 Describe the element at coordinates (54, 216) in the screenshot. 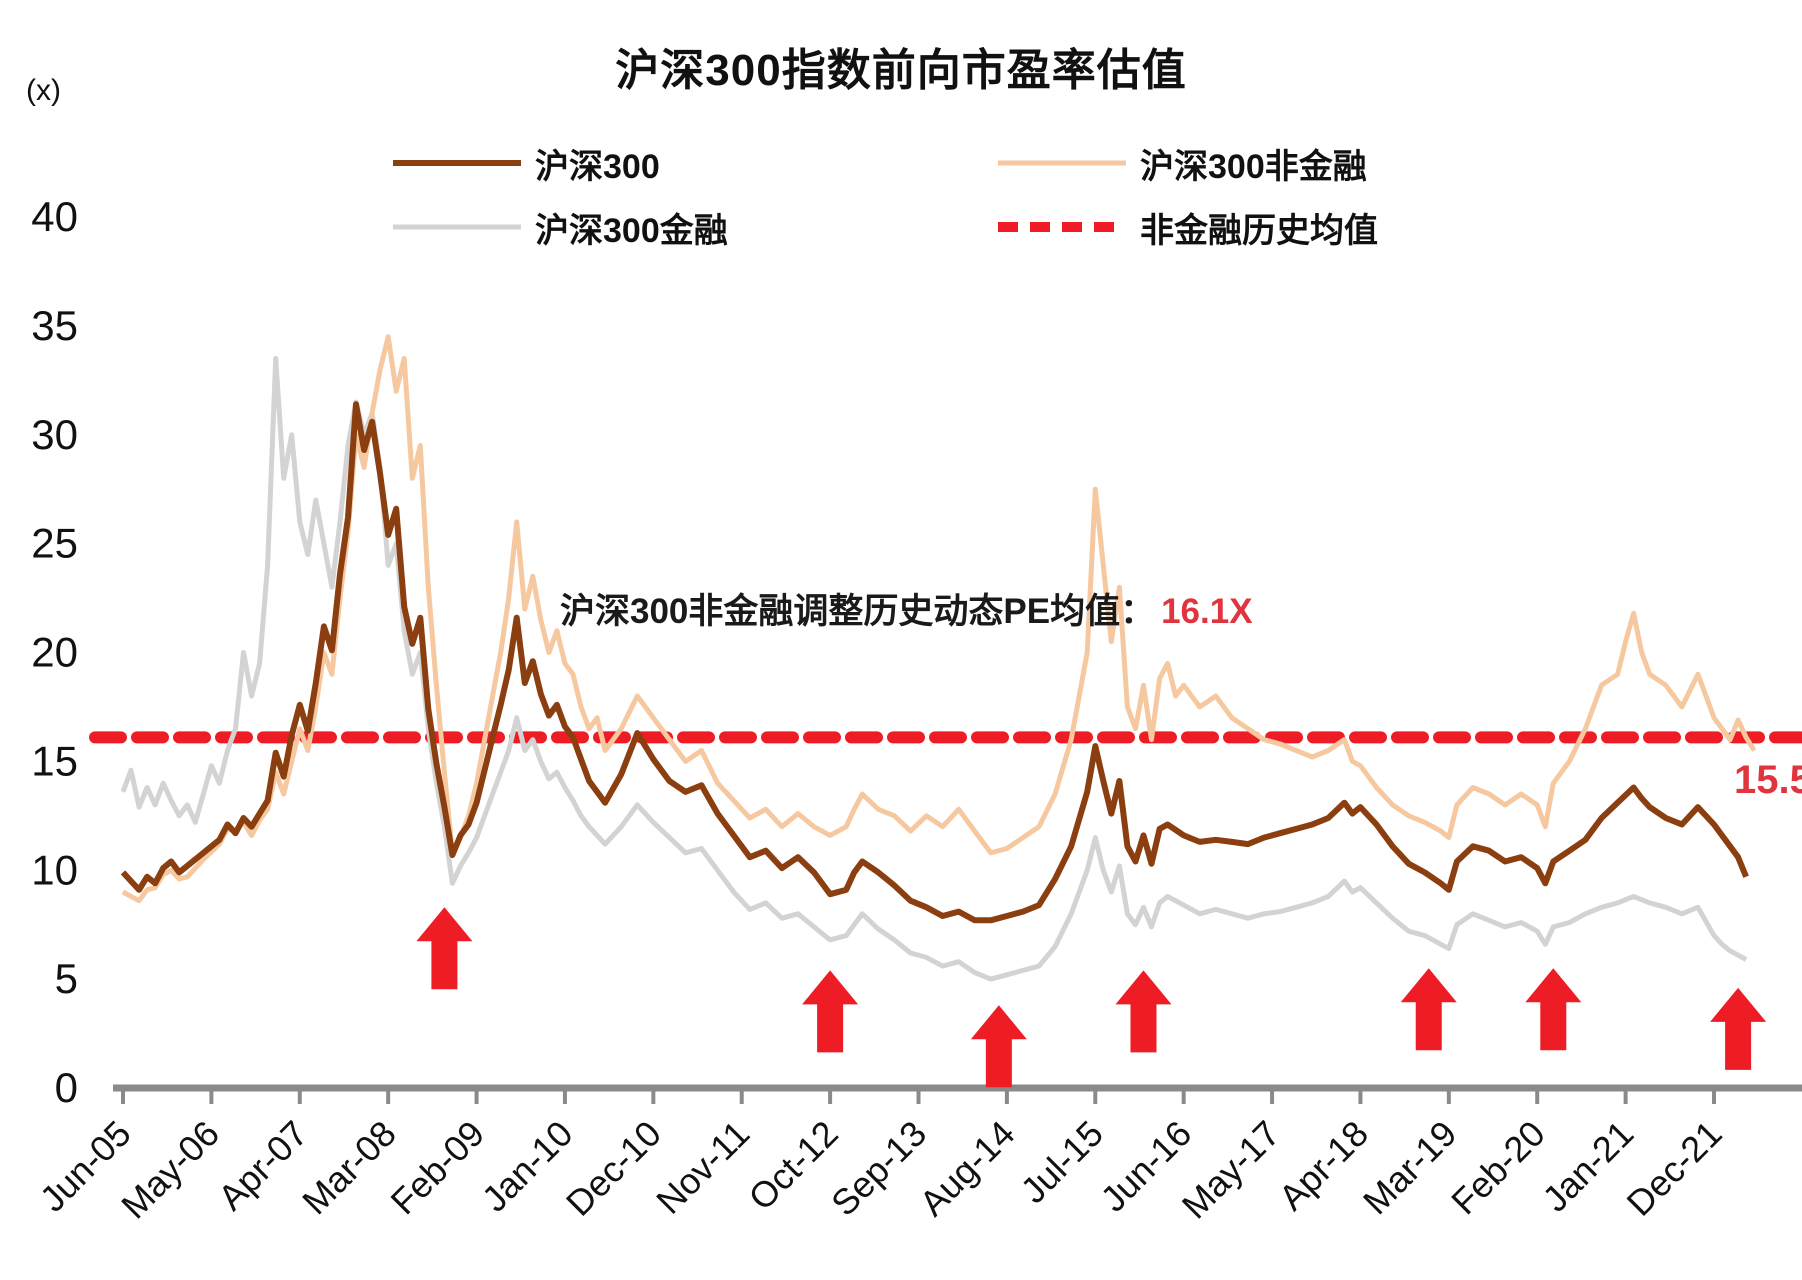

I see `y-tick-label: 40` at that location.